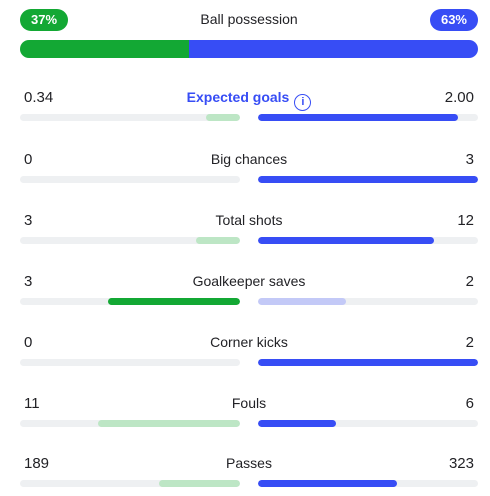 The image size is (490, 496). Describe the element at coordinates (249, 403) in the screenshot. I see `stat-label: Fouls` at that location.